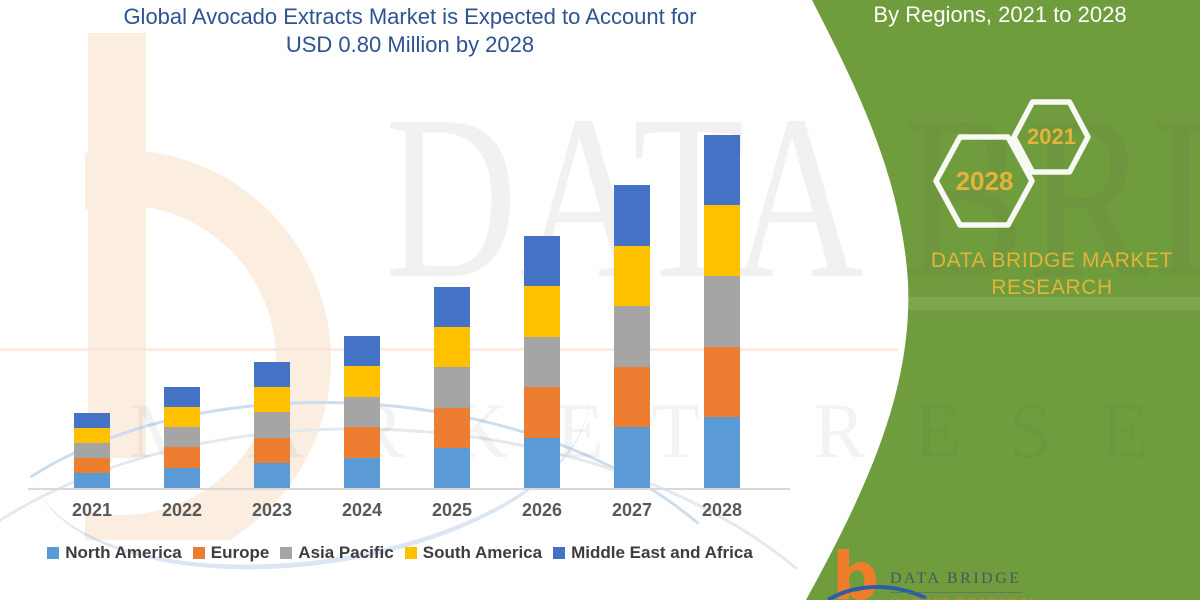 This screenshot has width=1200, height=600. I want to click on legend-item-south-america: South America, so click(473, 553).